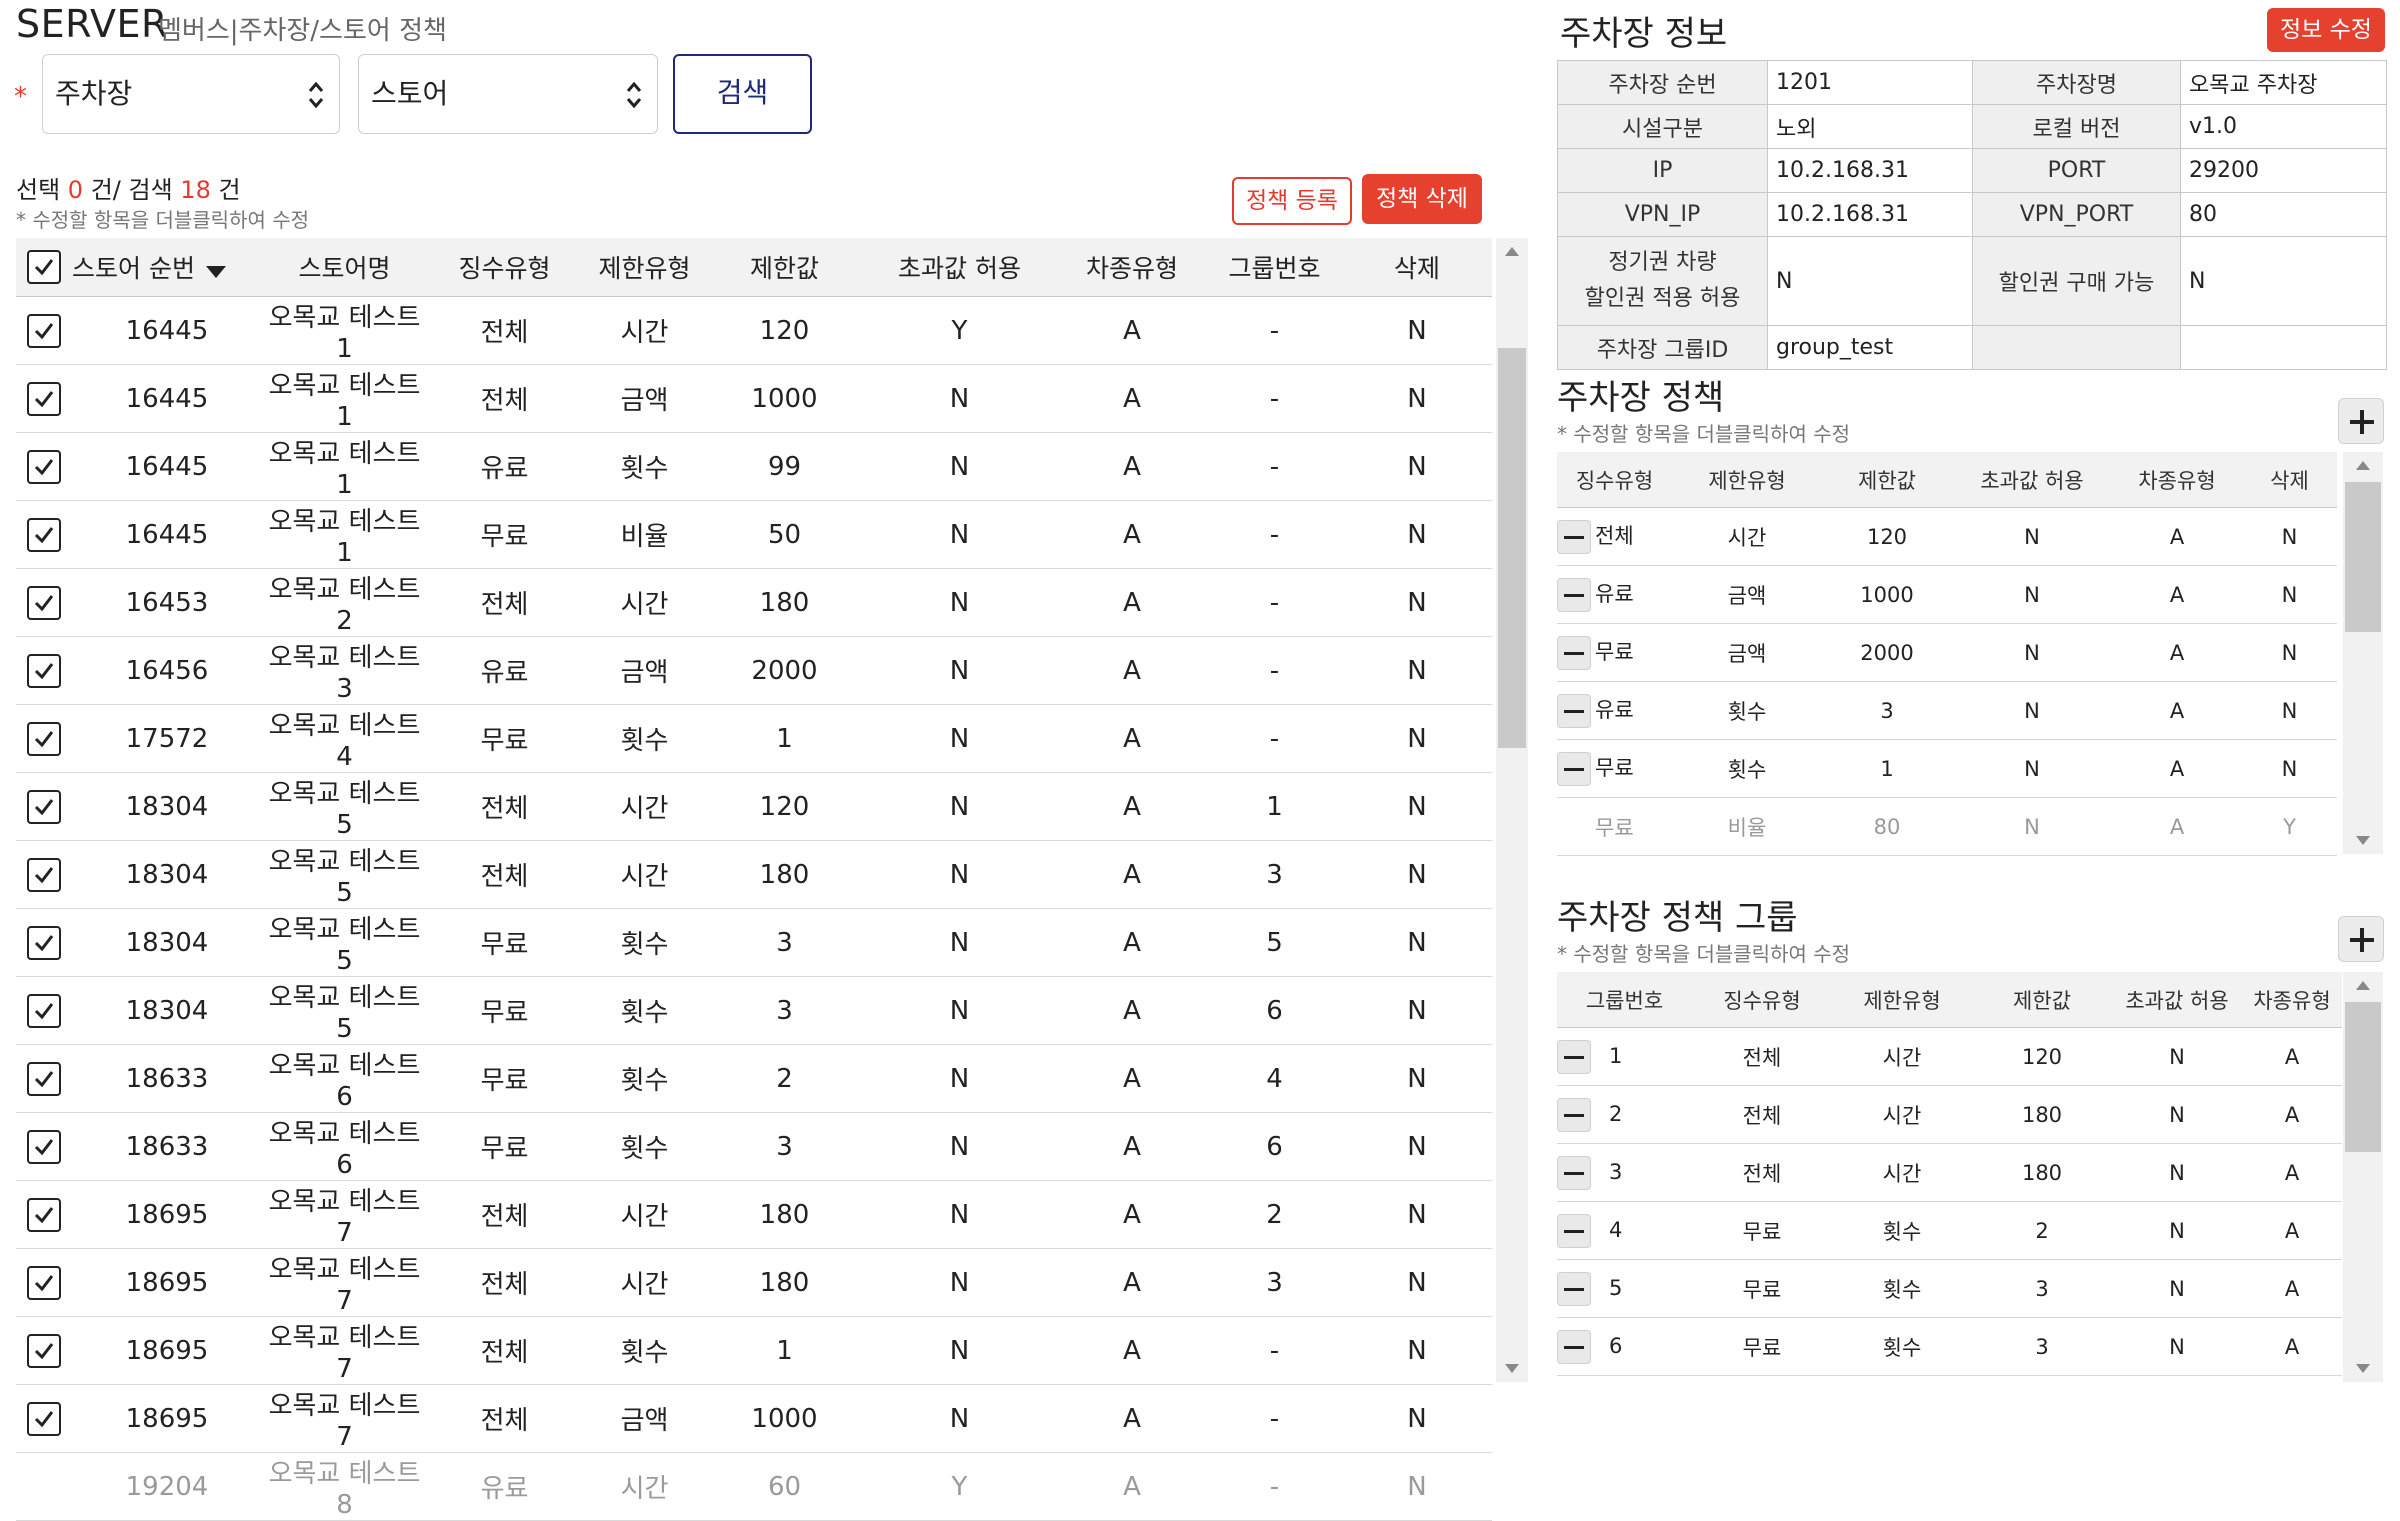  Describe the element at coordinates (1870, 82) in the screenshot. I see `info-value: 1201` at that location.